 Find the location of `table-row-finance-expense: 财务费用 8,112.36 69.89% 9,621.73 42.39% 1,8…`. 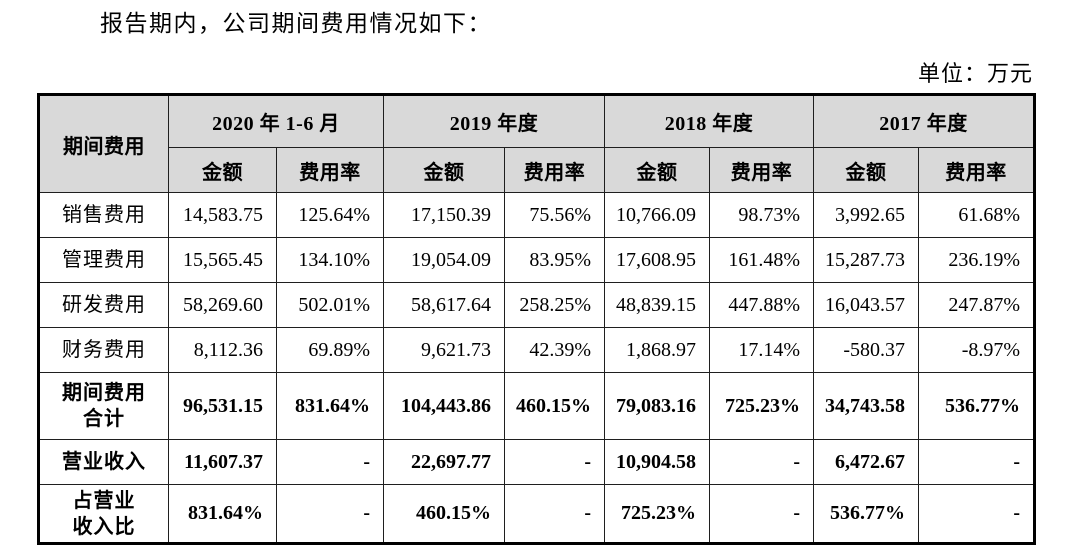

table-row-finance-expense: 财务费用 8,112.36 69.89% 9,621.73 42.39% 1,8… is located at coordinates (537, 350).